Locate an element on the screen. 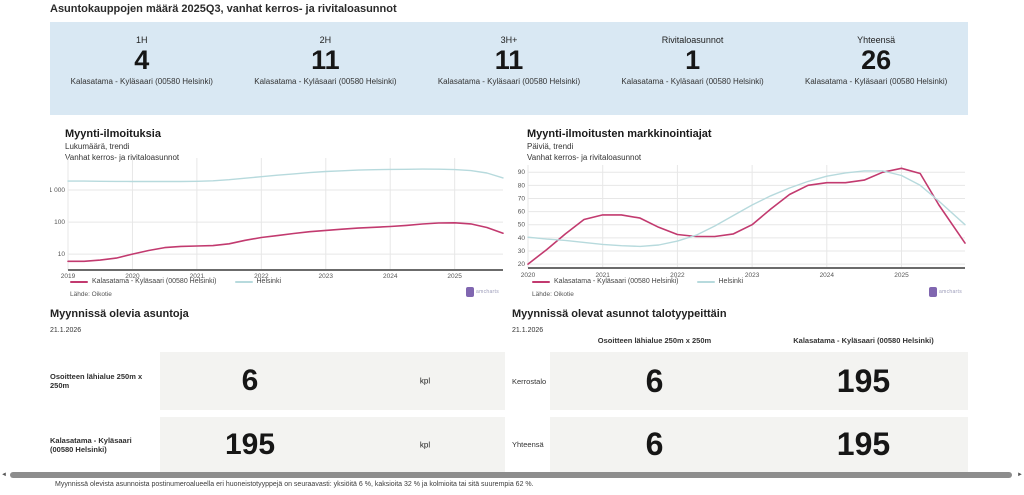  table-row: Osoitteen lähialue 250m x 250m 6 kpl is located at coordinates (277, 381).